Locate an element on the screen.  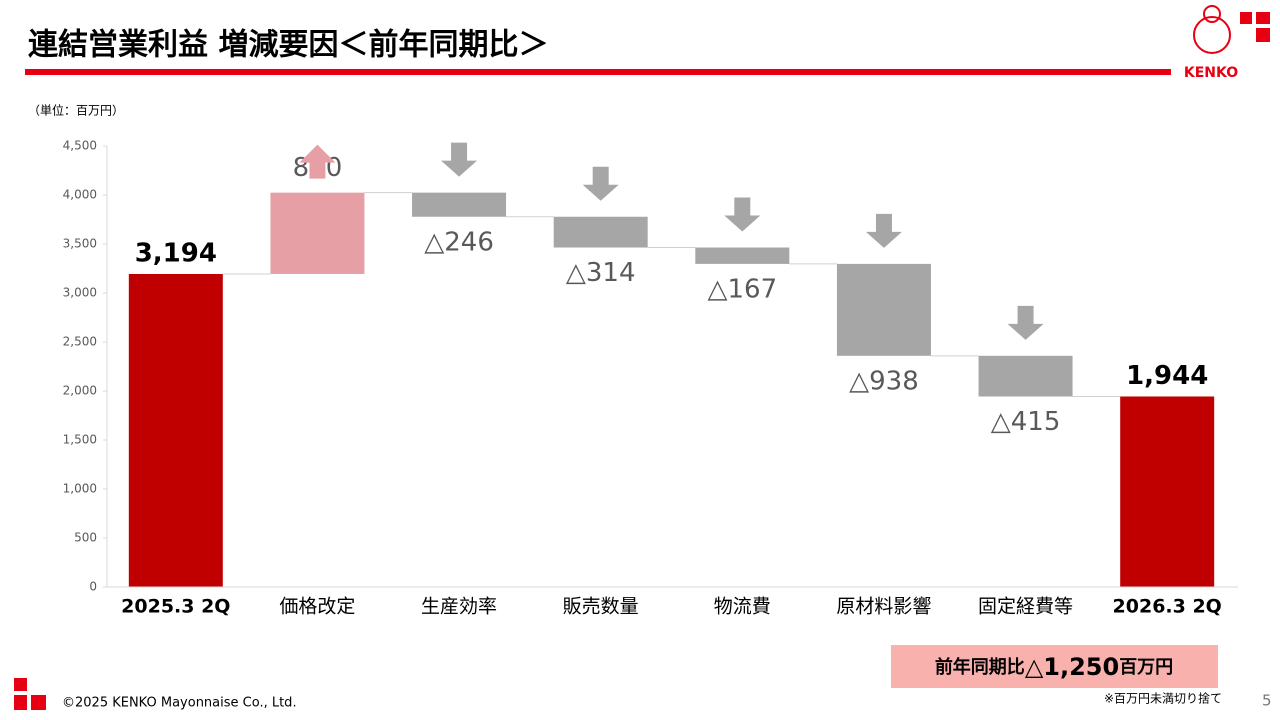
copyright: ©2025 KENKO Mayonnaise Co., Ltd. is located at coordinates (179, 703).